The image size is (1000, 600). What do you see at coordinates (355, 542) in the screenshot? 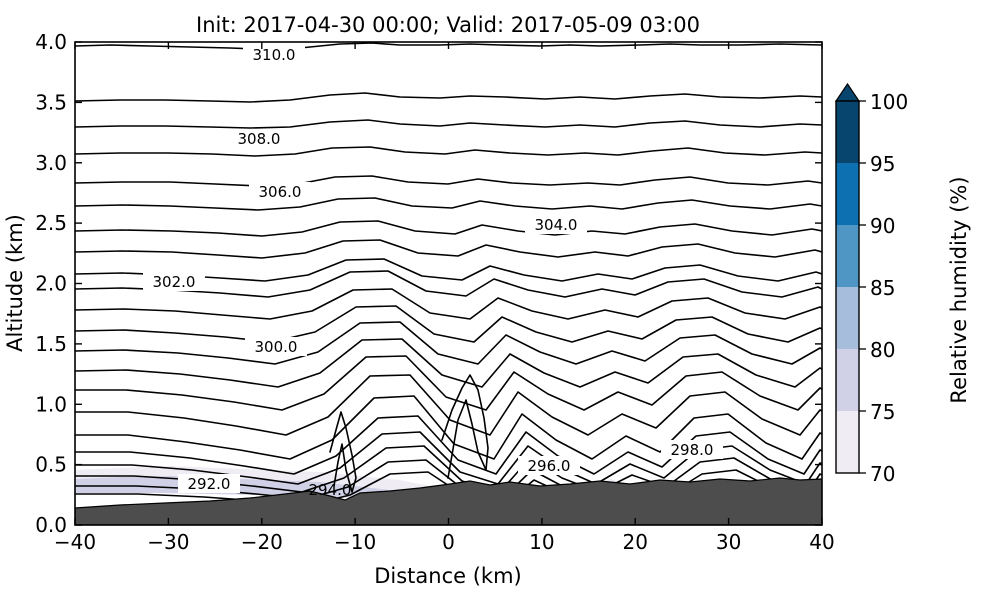
I see `x-tick-label: −10` at bounding box center [355, 542].